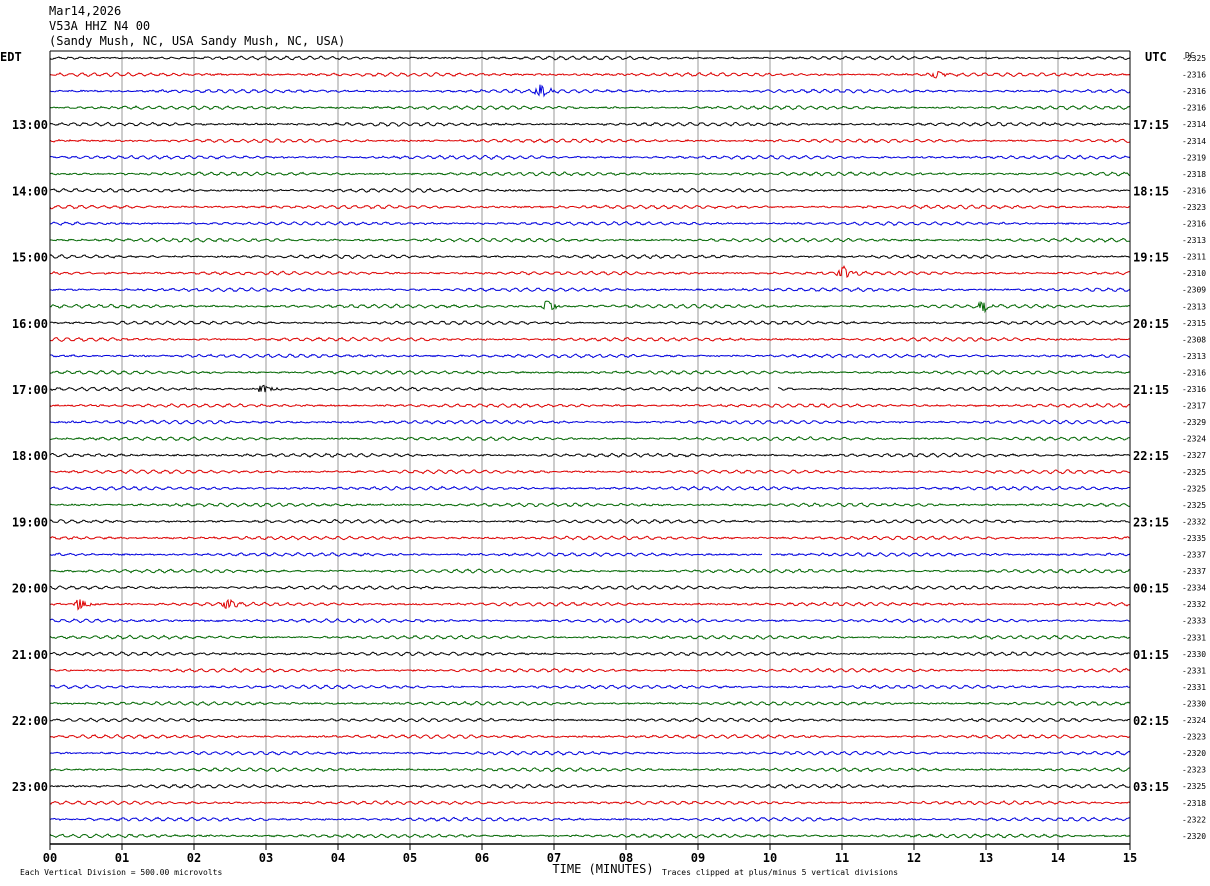 This screenshot has height=886, width=1210. What do you see at coordinates (842, 858) in the screenshot?
I see `x-tick-label: 11` at bounding box center [842, 858].